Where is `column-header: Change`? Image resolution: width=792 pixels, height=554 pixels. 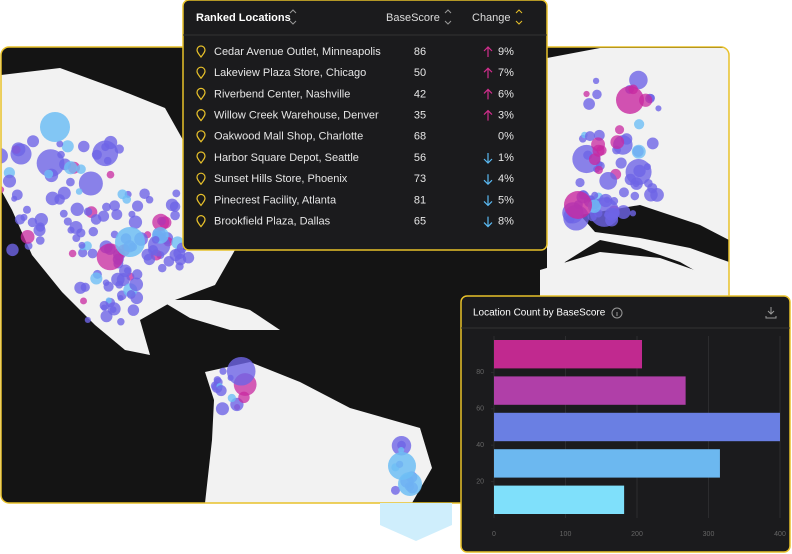 column-header: Change is located at coordinates (491, 18).